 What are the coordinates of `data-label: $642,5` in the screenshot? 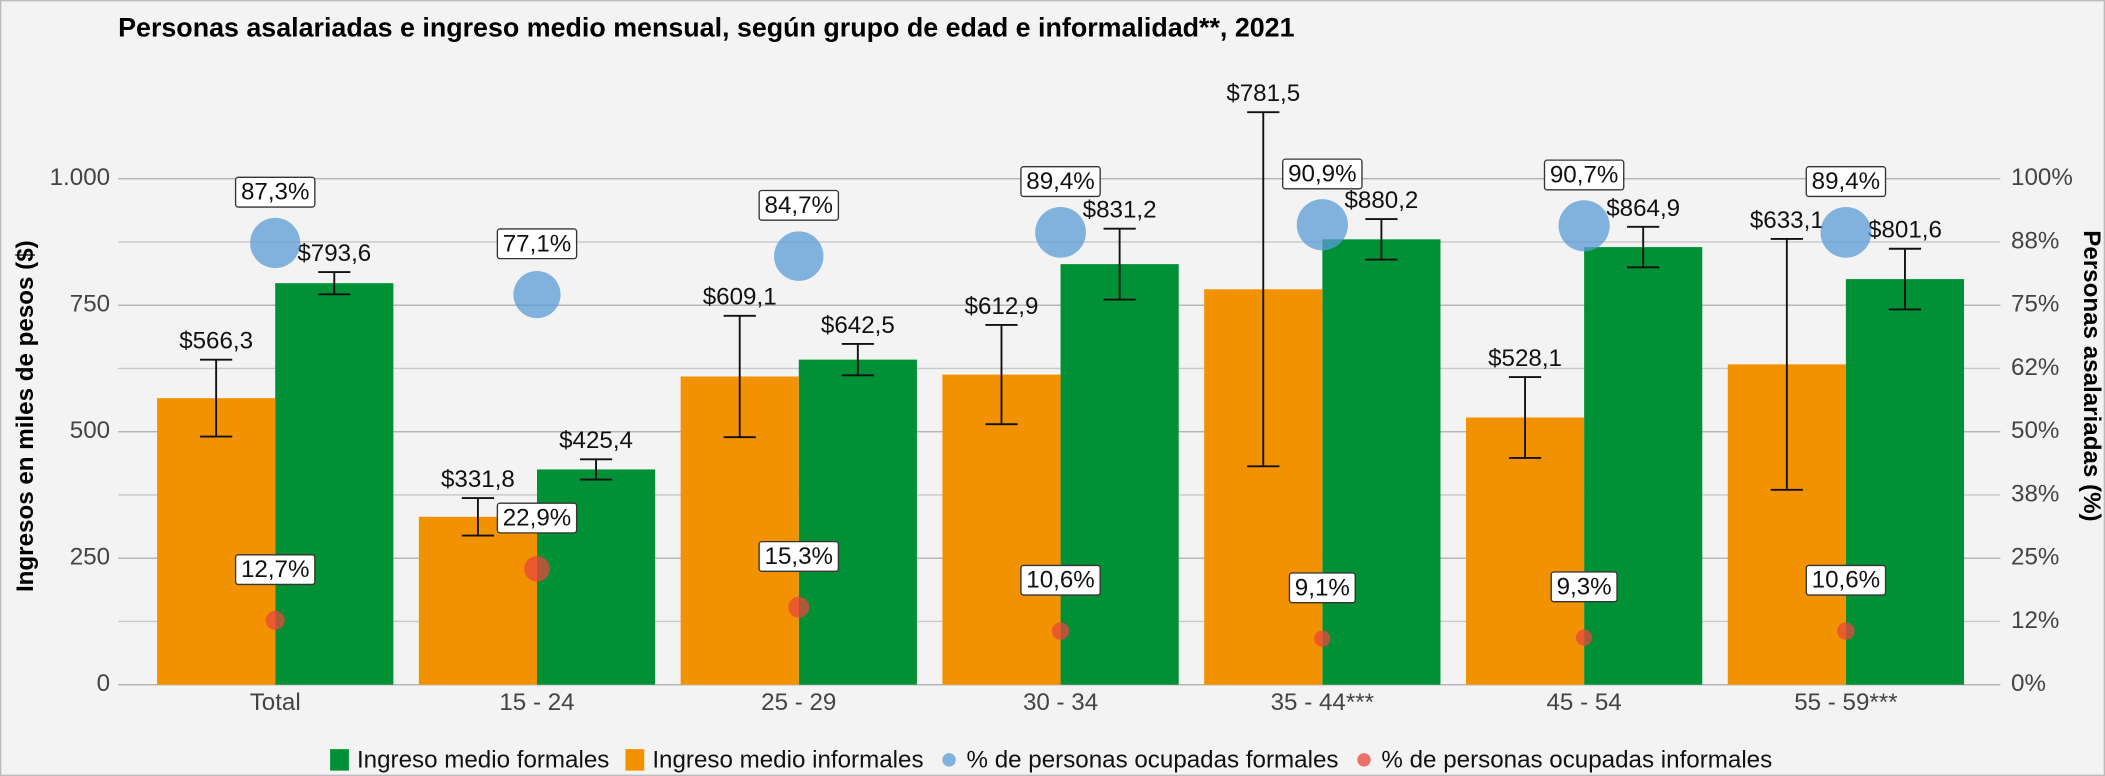 It's located at (858, 325).